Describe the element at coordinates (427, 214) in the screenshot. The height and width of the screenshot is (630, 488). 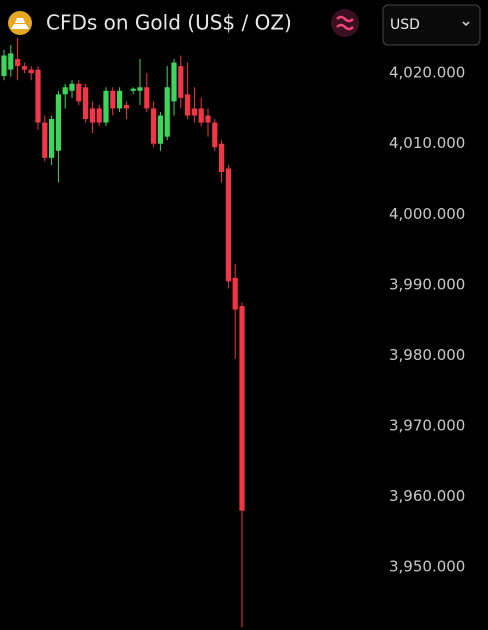
I see `y-tick-label: 4,000.000` at that location.